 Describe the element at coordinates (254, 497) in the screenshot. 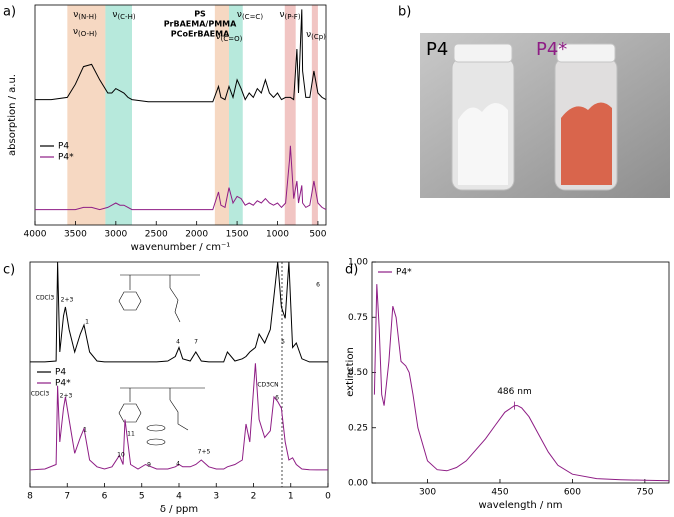

I see `x-tick-label: 2` at that location.